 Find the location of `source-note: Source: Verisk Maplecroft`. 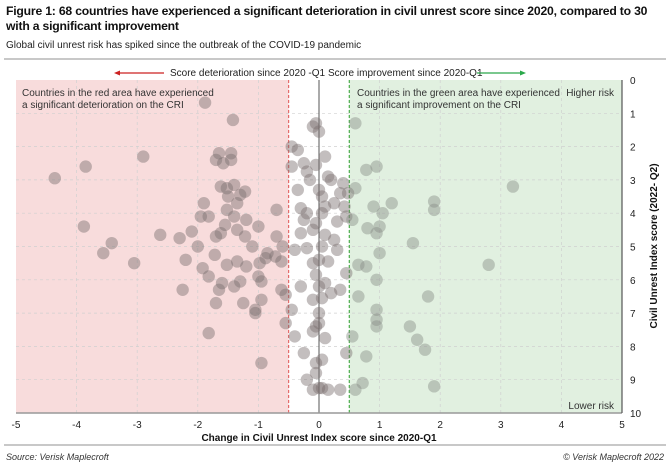

source-note: Source: Verisk Maplecroft is located at coordinates (57, 457).